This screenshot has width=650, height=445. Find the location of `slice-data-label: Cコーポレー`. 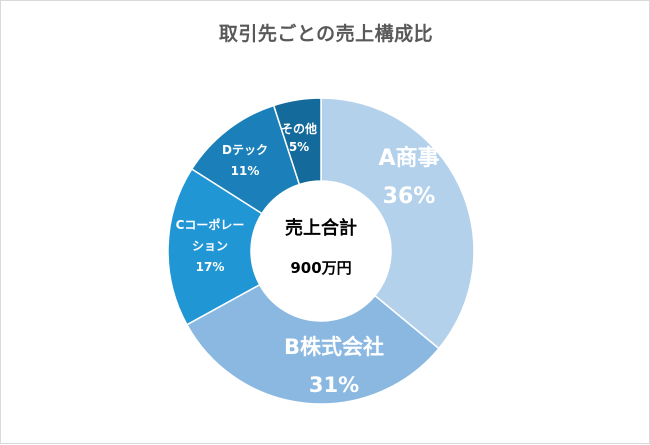

slice-data-label: Cコーポレー is located at coordinates (210, 224).